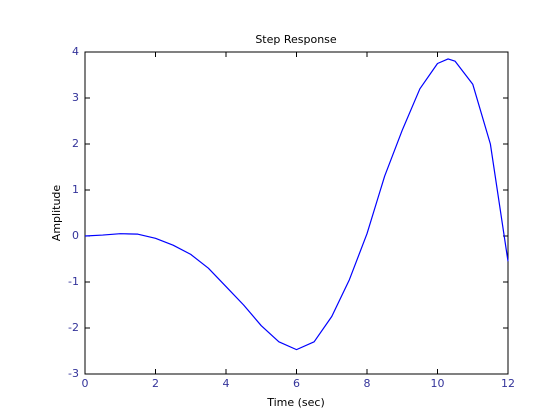 This screenshot has height=420, width=560. What do you see at coordinates (296, 39) in the screenshot?
I see `chart-title: Step Response` at bounding box center [296, 39].